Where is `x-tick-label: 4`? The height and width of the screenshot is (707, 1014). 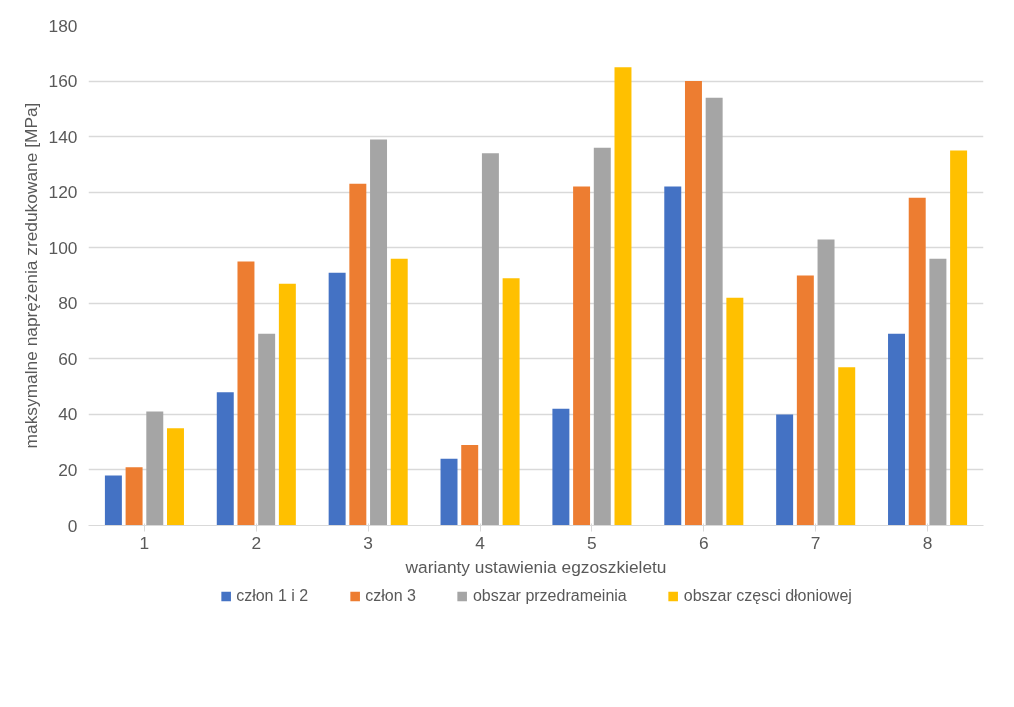 x-tick-label: 4 is located at coordinates (480, 542).